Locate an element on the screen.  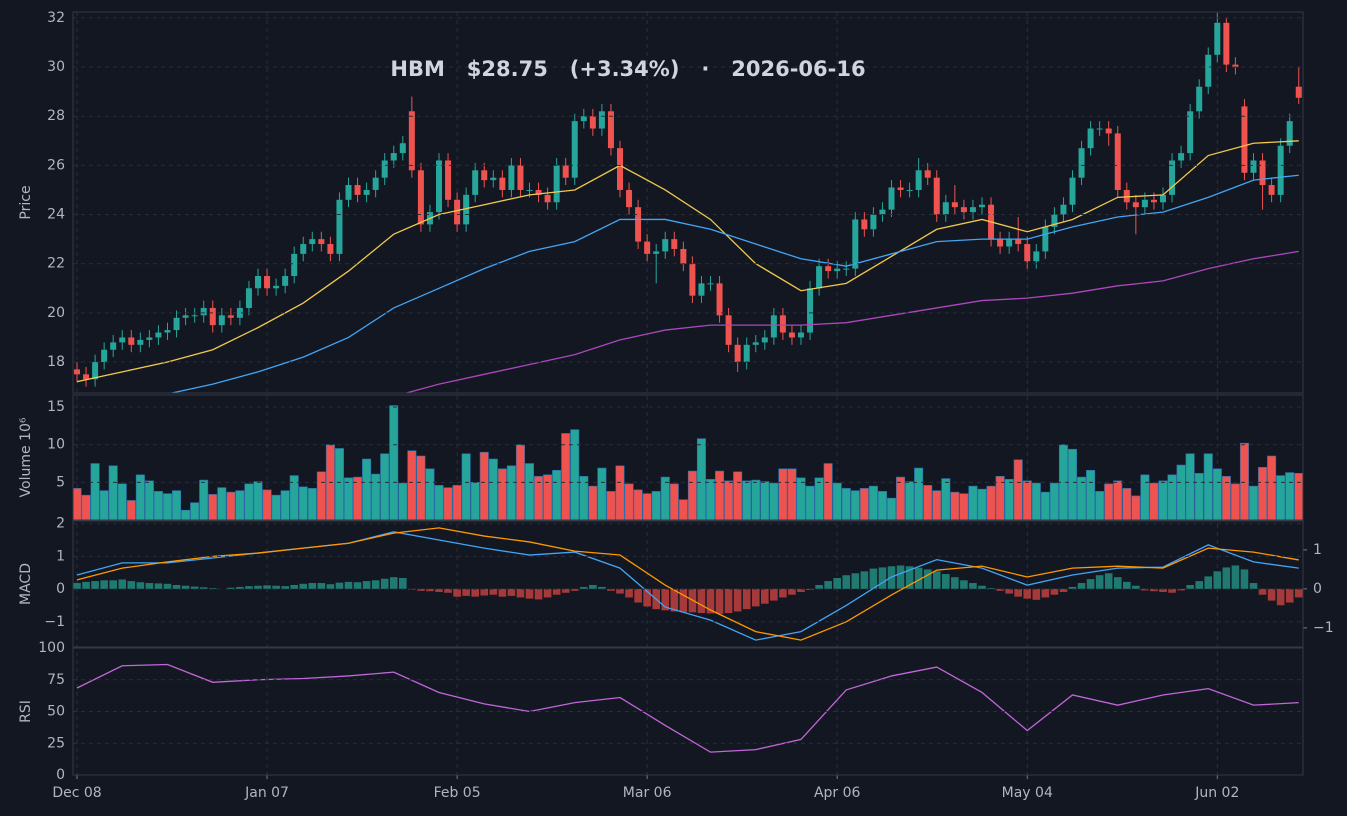
y-tick-label: 0 is located at coordinates (60, 775).